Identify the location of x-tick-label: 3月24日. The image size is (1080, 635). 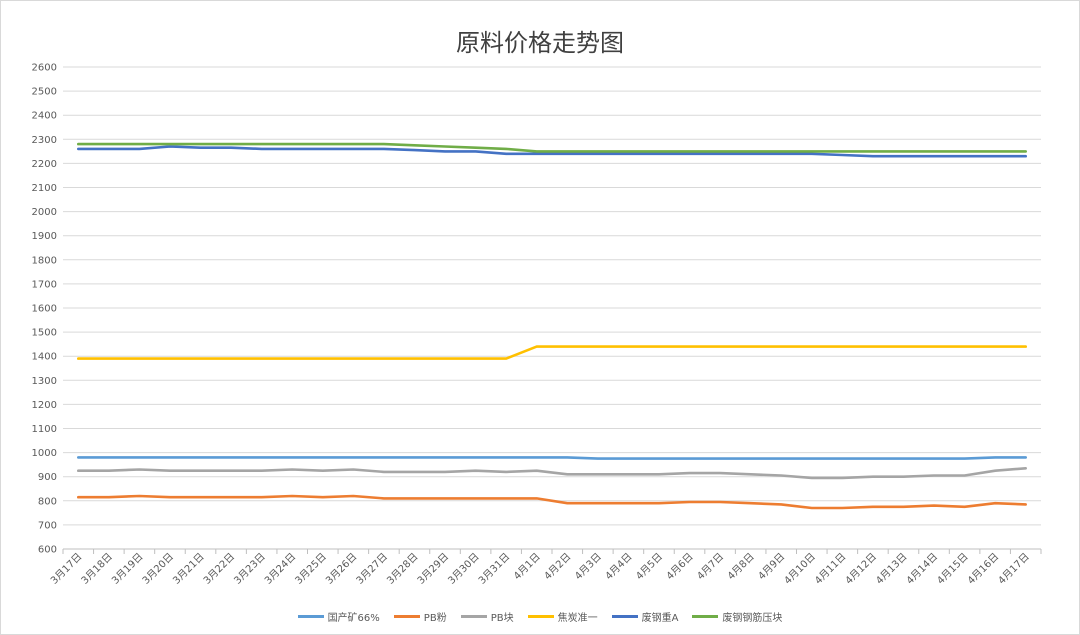
(280, 569).